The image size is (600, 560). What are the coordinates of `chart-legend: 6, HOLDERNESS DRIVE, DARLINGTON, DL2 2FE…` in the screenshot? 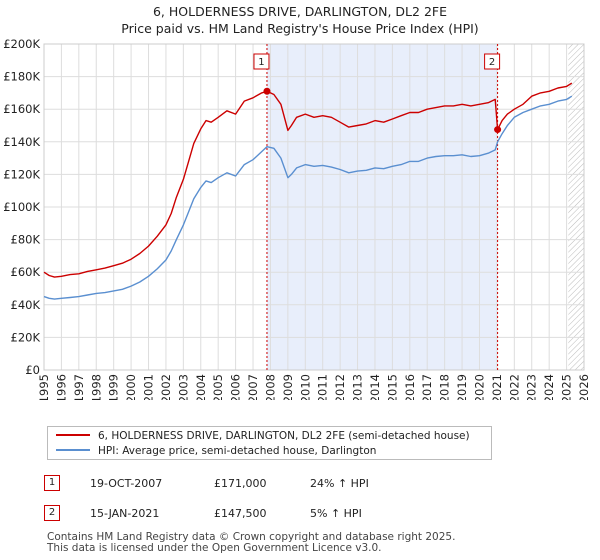 It's located at (269, 443).